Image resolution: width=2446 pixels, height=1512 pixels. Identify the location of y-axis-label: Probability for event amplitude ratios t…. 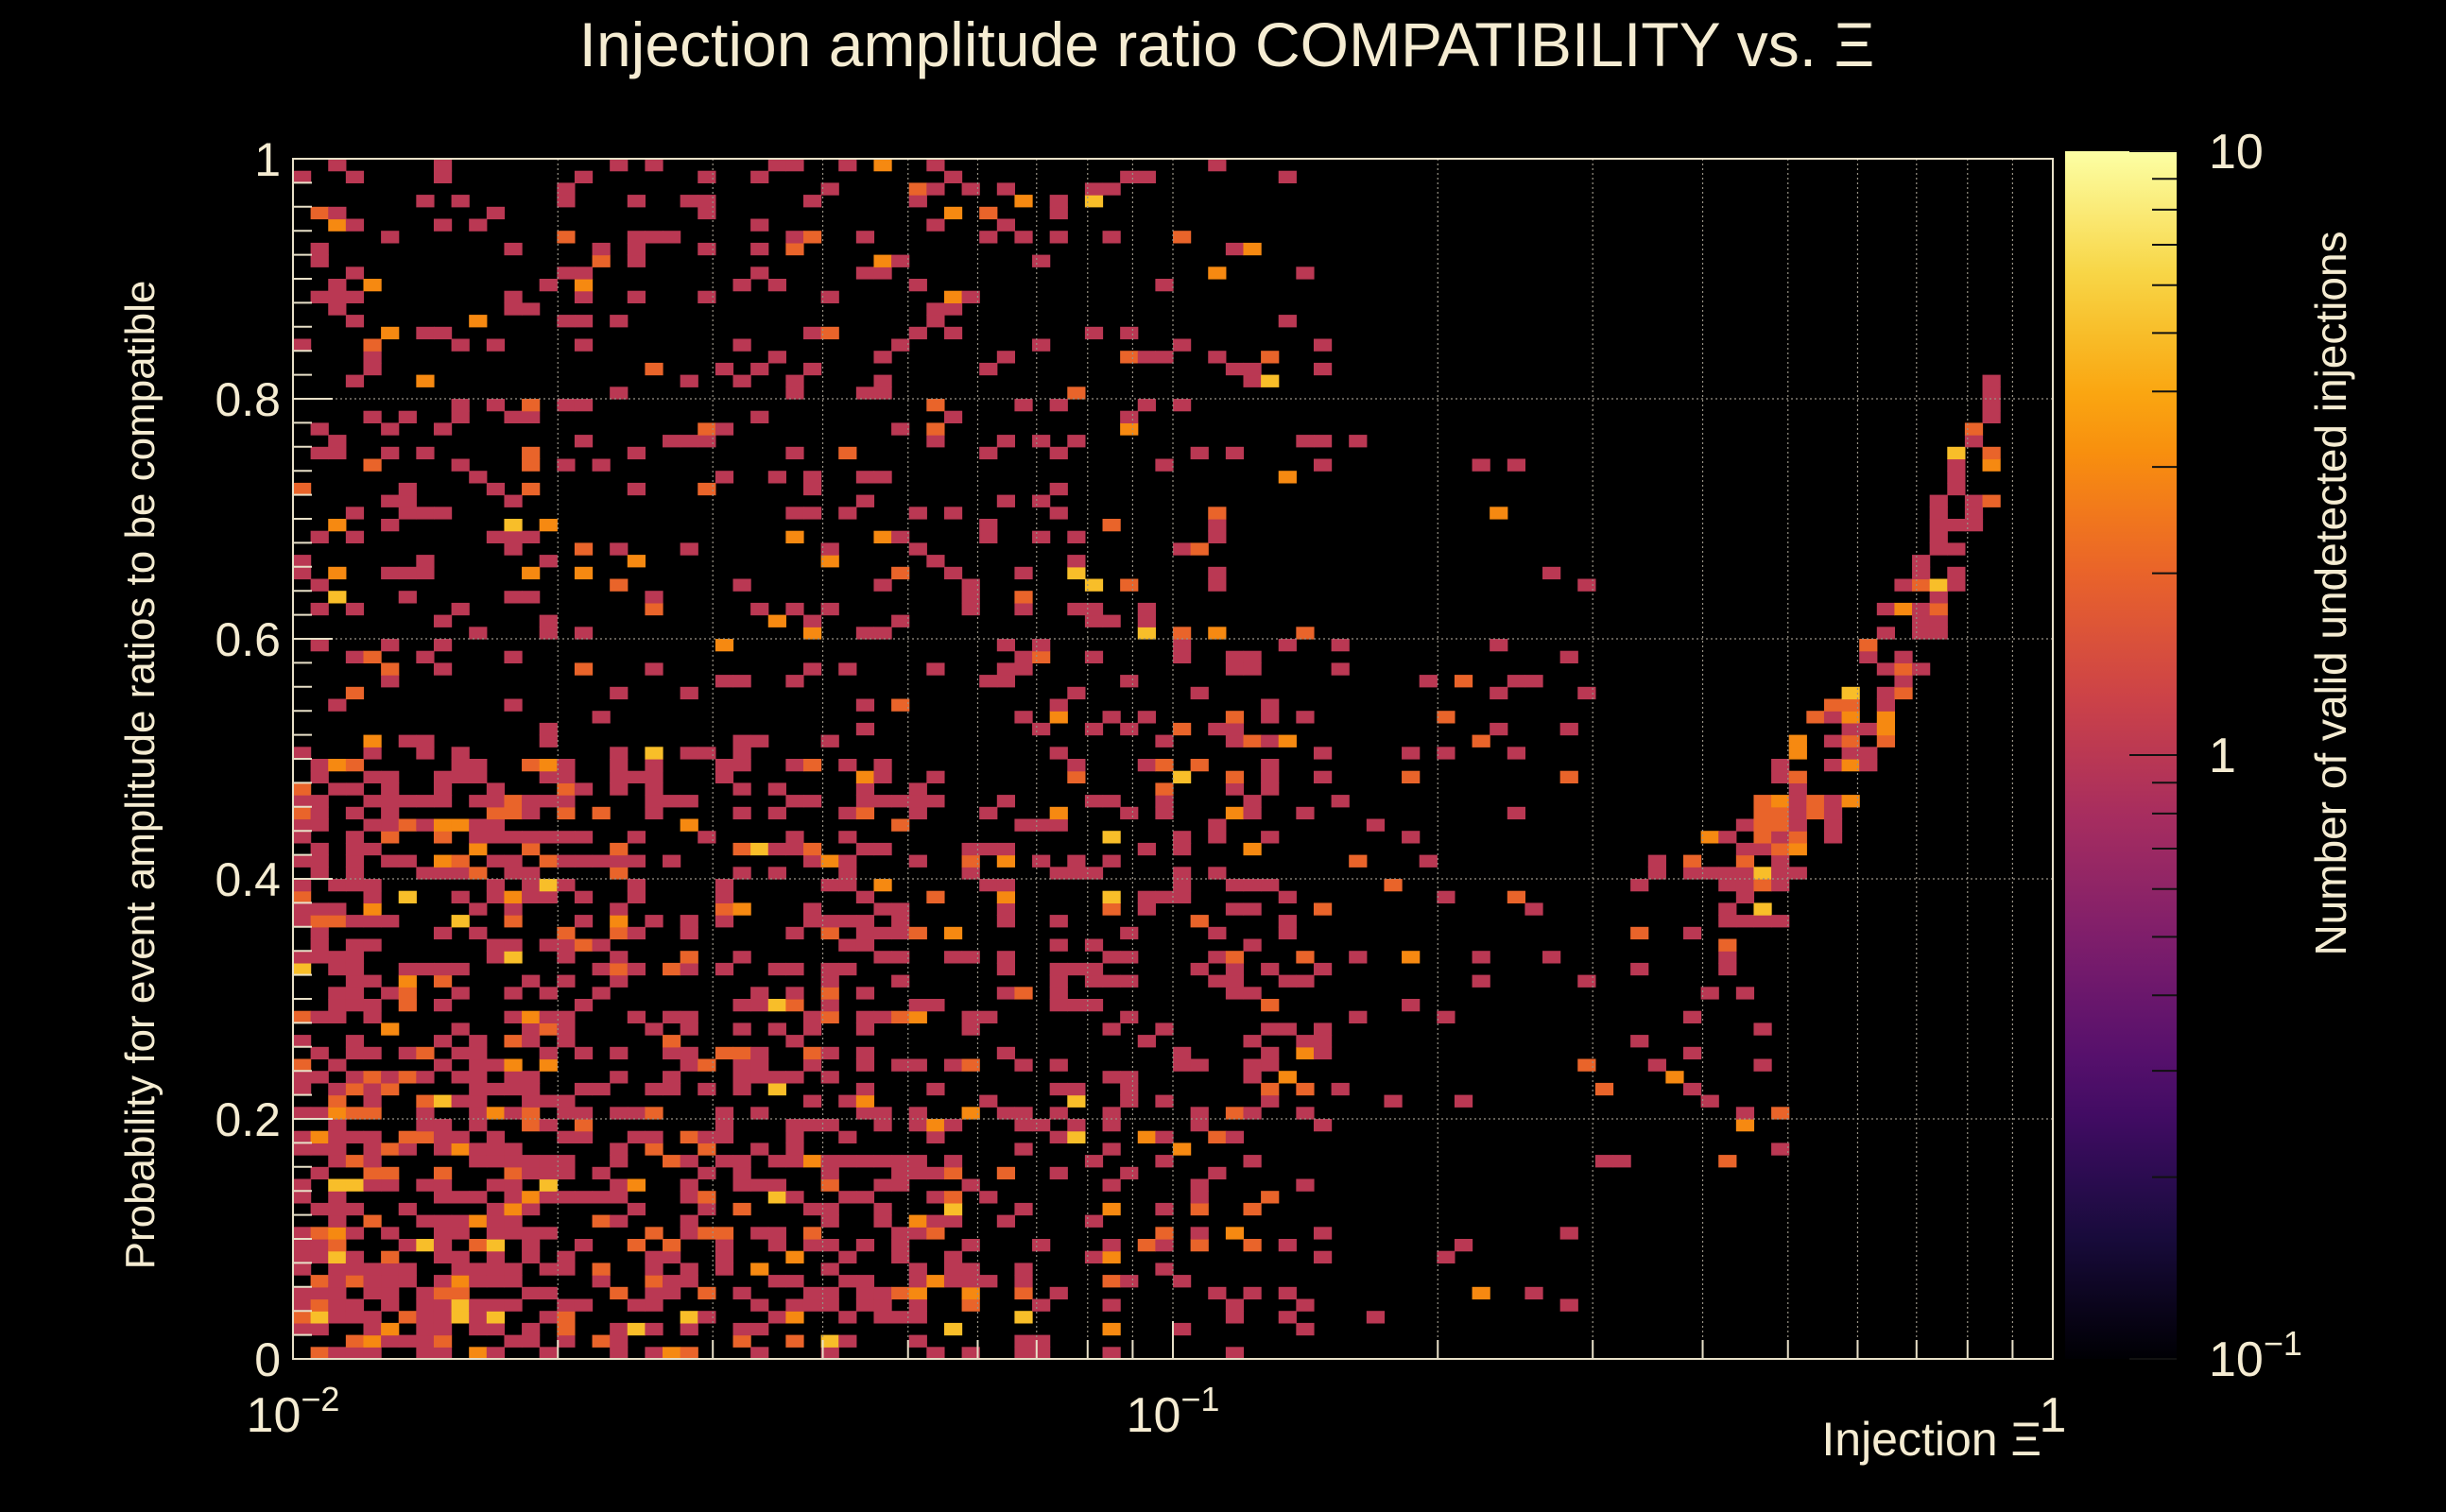
(141, 775).